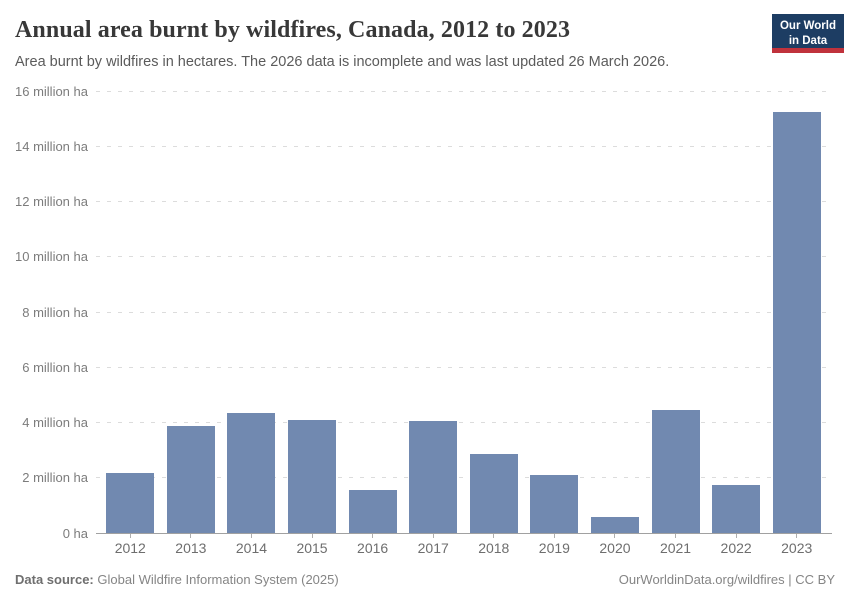 The height and width of the screenshot is (600, 850). Describe the element at coordinates (675, 548) in the screenshot. I see `x-axis-label-2021: 2021` at that location.